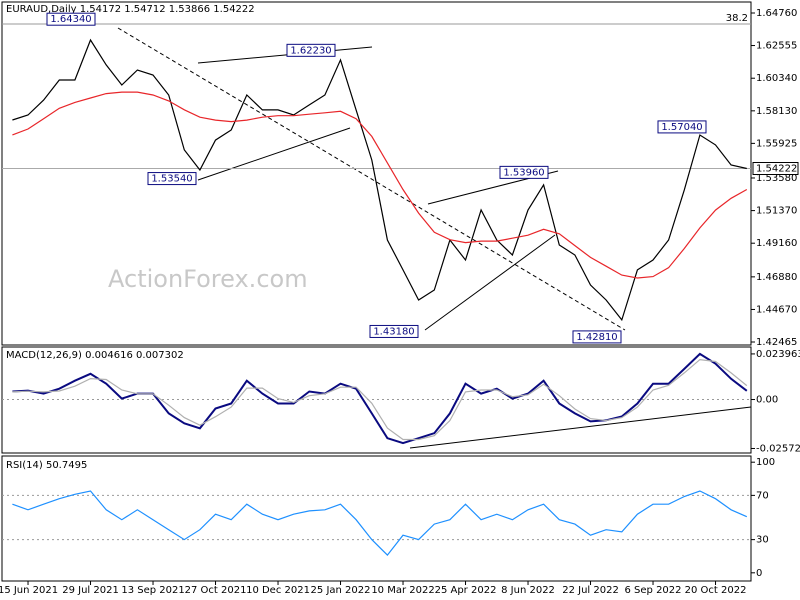 The image size is (800, 600). I want to click on x-tick-label: 6 Sep 2022, so click(653, 590).